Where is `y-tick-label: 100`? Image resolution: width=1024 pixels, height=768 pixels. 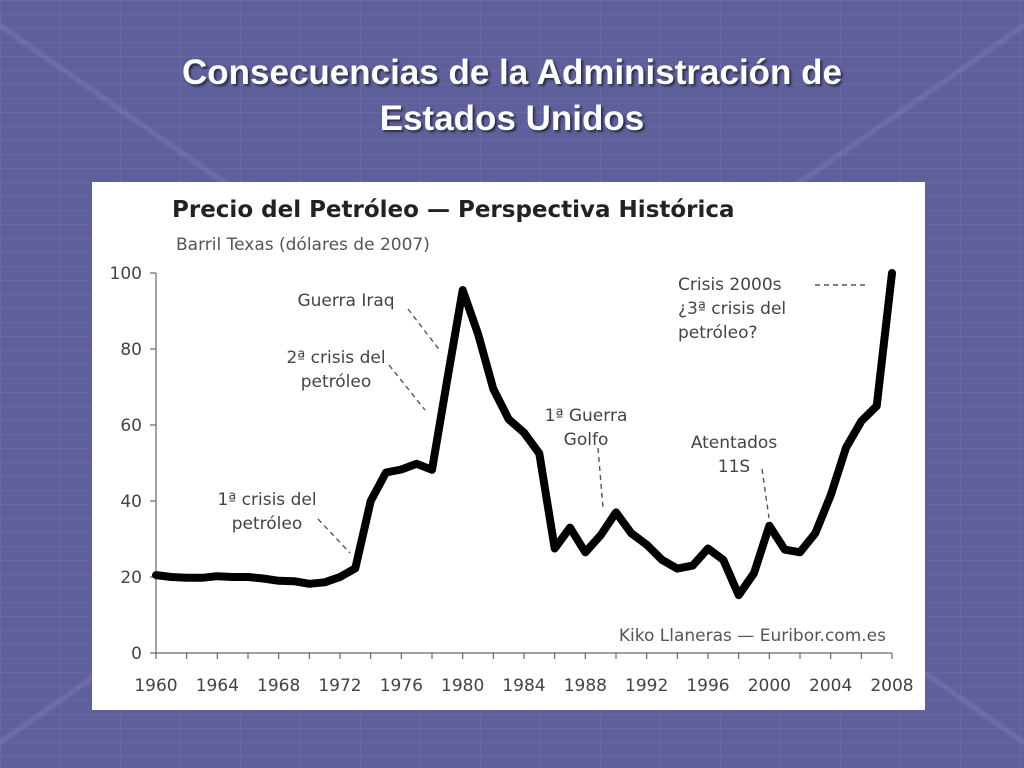
y-tick-label: 100 is located at coordinates (126, 274).